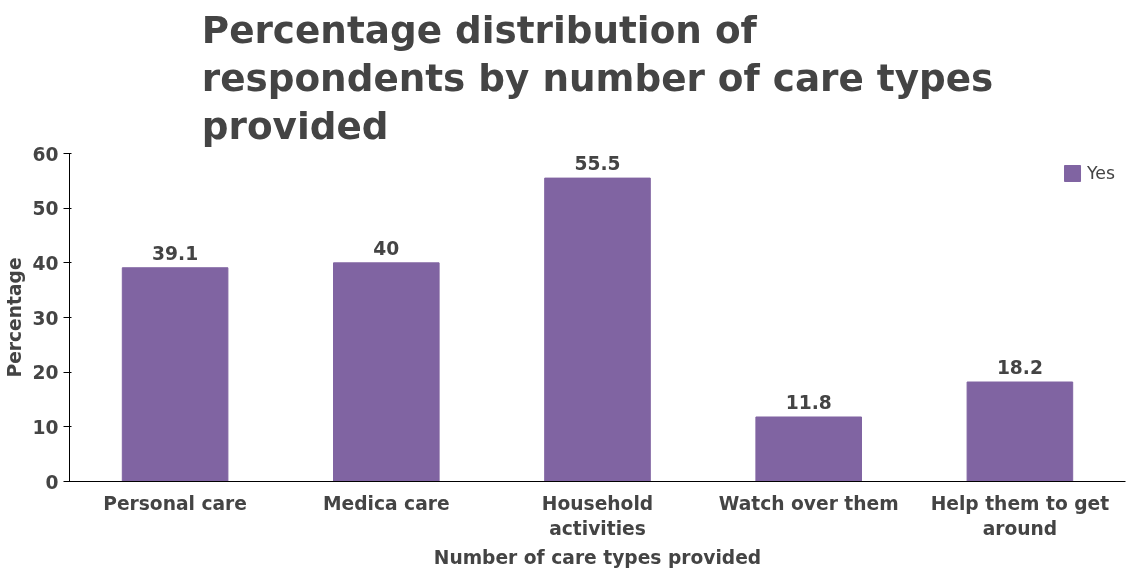 This screenshot has width=1144, height=577. What do you see at coordinates (14, 317) in the screenshot?
I see `y-axis-title: Percentage` at bounding box center [14, 317].